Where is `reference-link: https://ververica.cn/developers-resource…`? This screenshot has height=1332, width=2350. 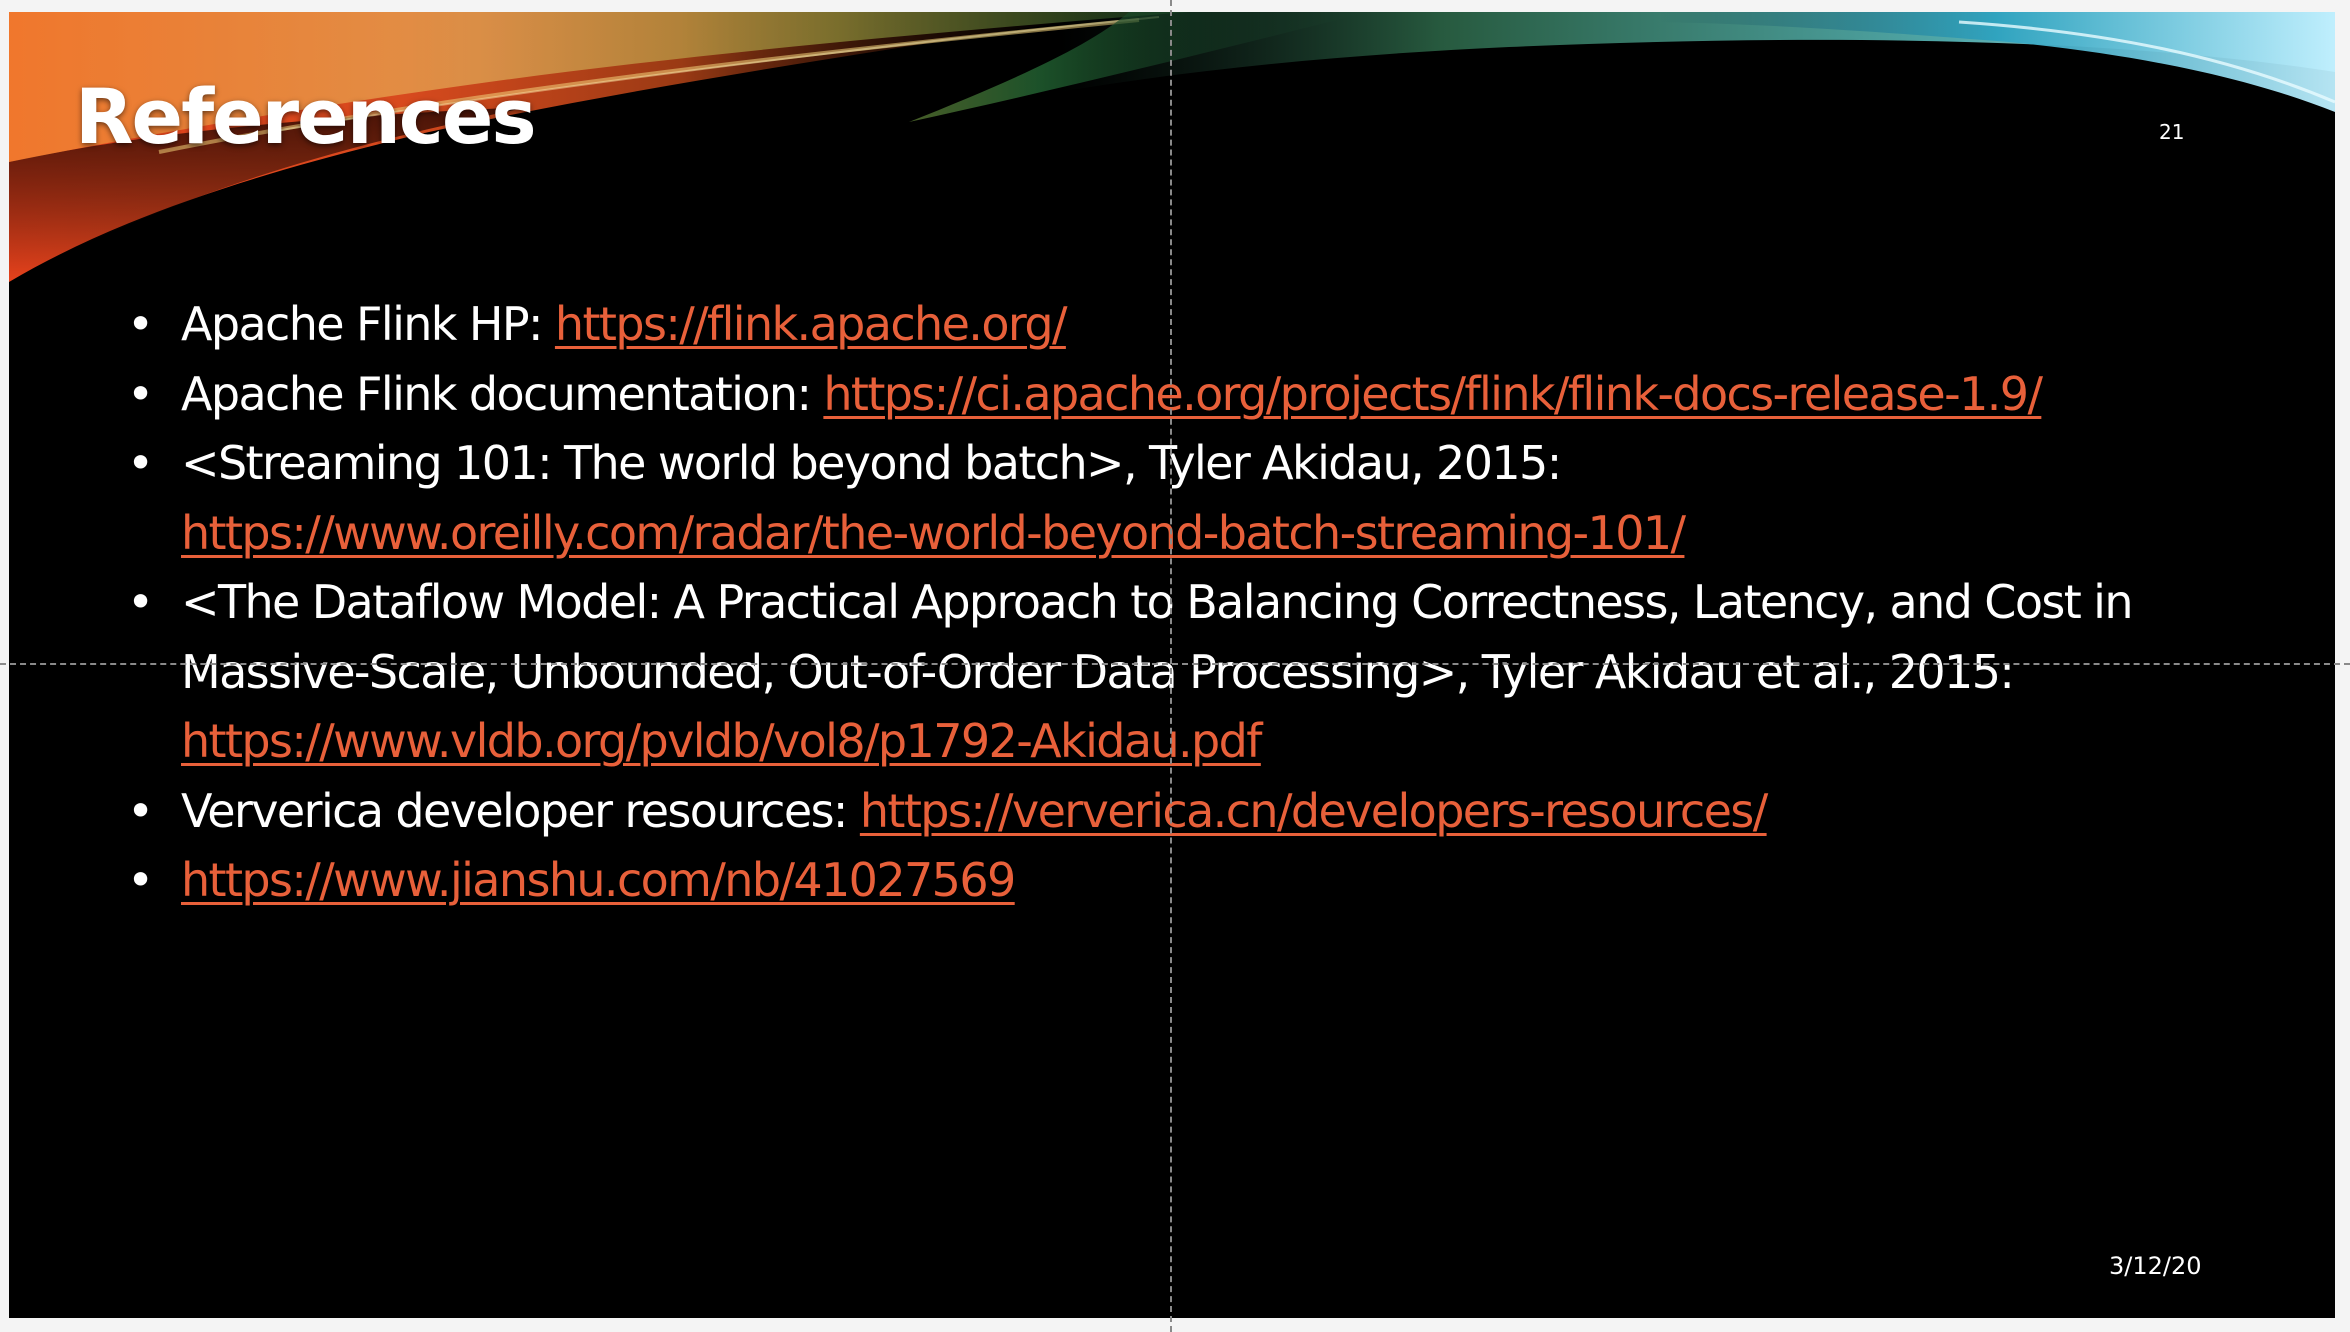 reference-link: https://ververica.cn/developers-resource… is located at coordinates (1313, 810).